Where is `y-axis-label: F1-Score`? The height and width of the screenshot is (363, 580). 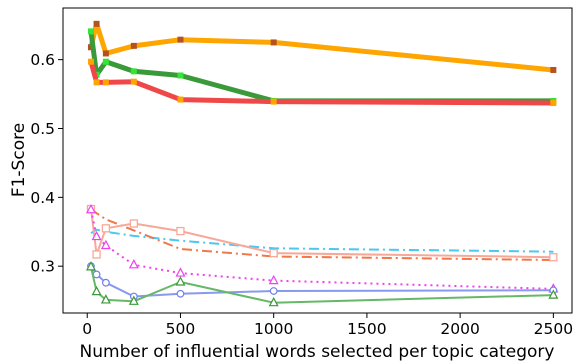
y-axis-label: F1-Score is located at coordinates (19, 160).